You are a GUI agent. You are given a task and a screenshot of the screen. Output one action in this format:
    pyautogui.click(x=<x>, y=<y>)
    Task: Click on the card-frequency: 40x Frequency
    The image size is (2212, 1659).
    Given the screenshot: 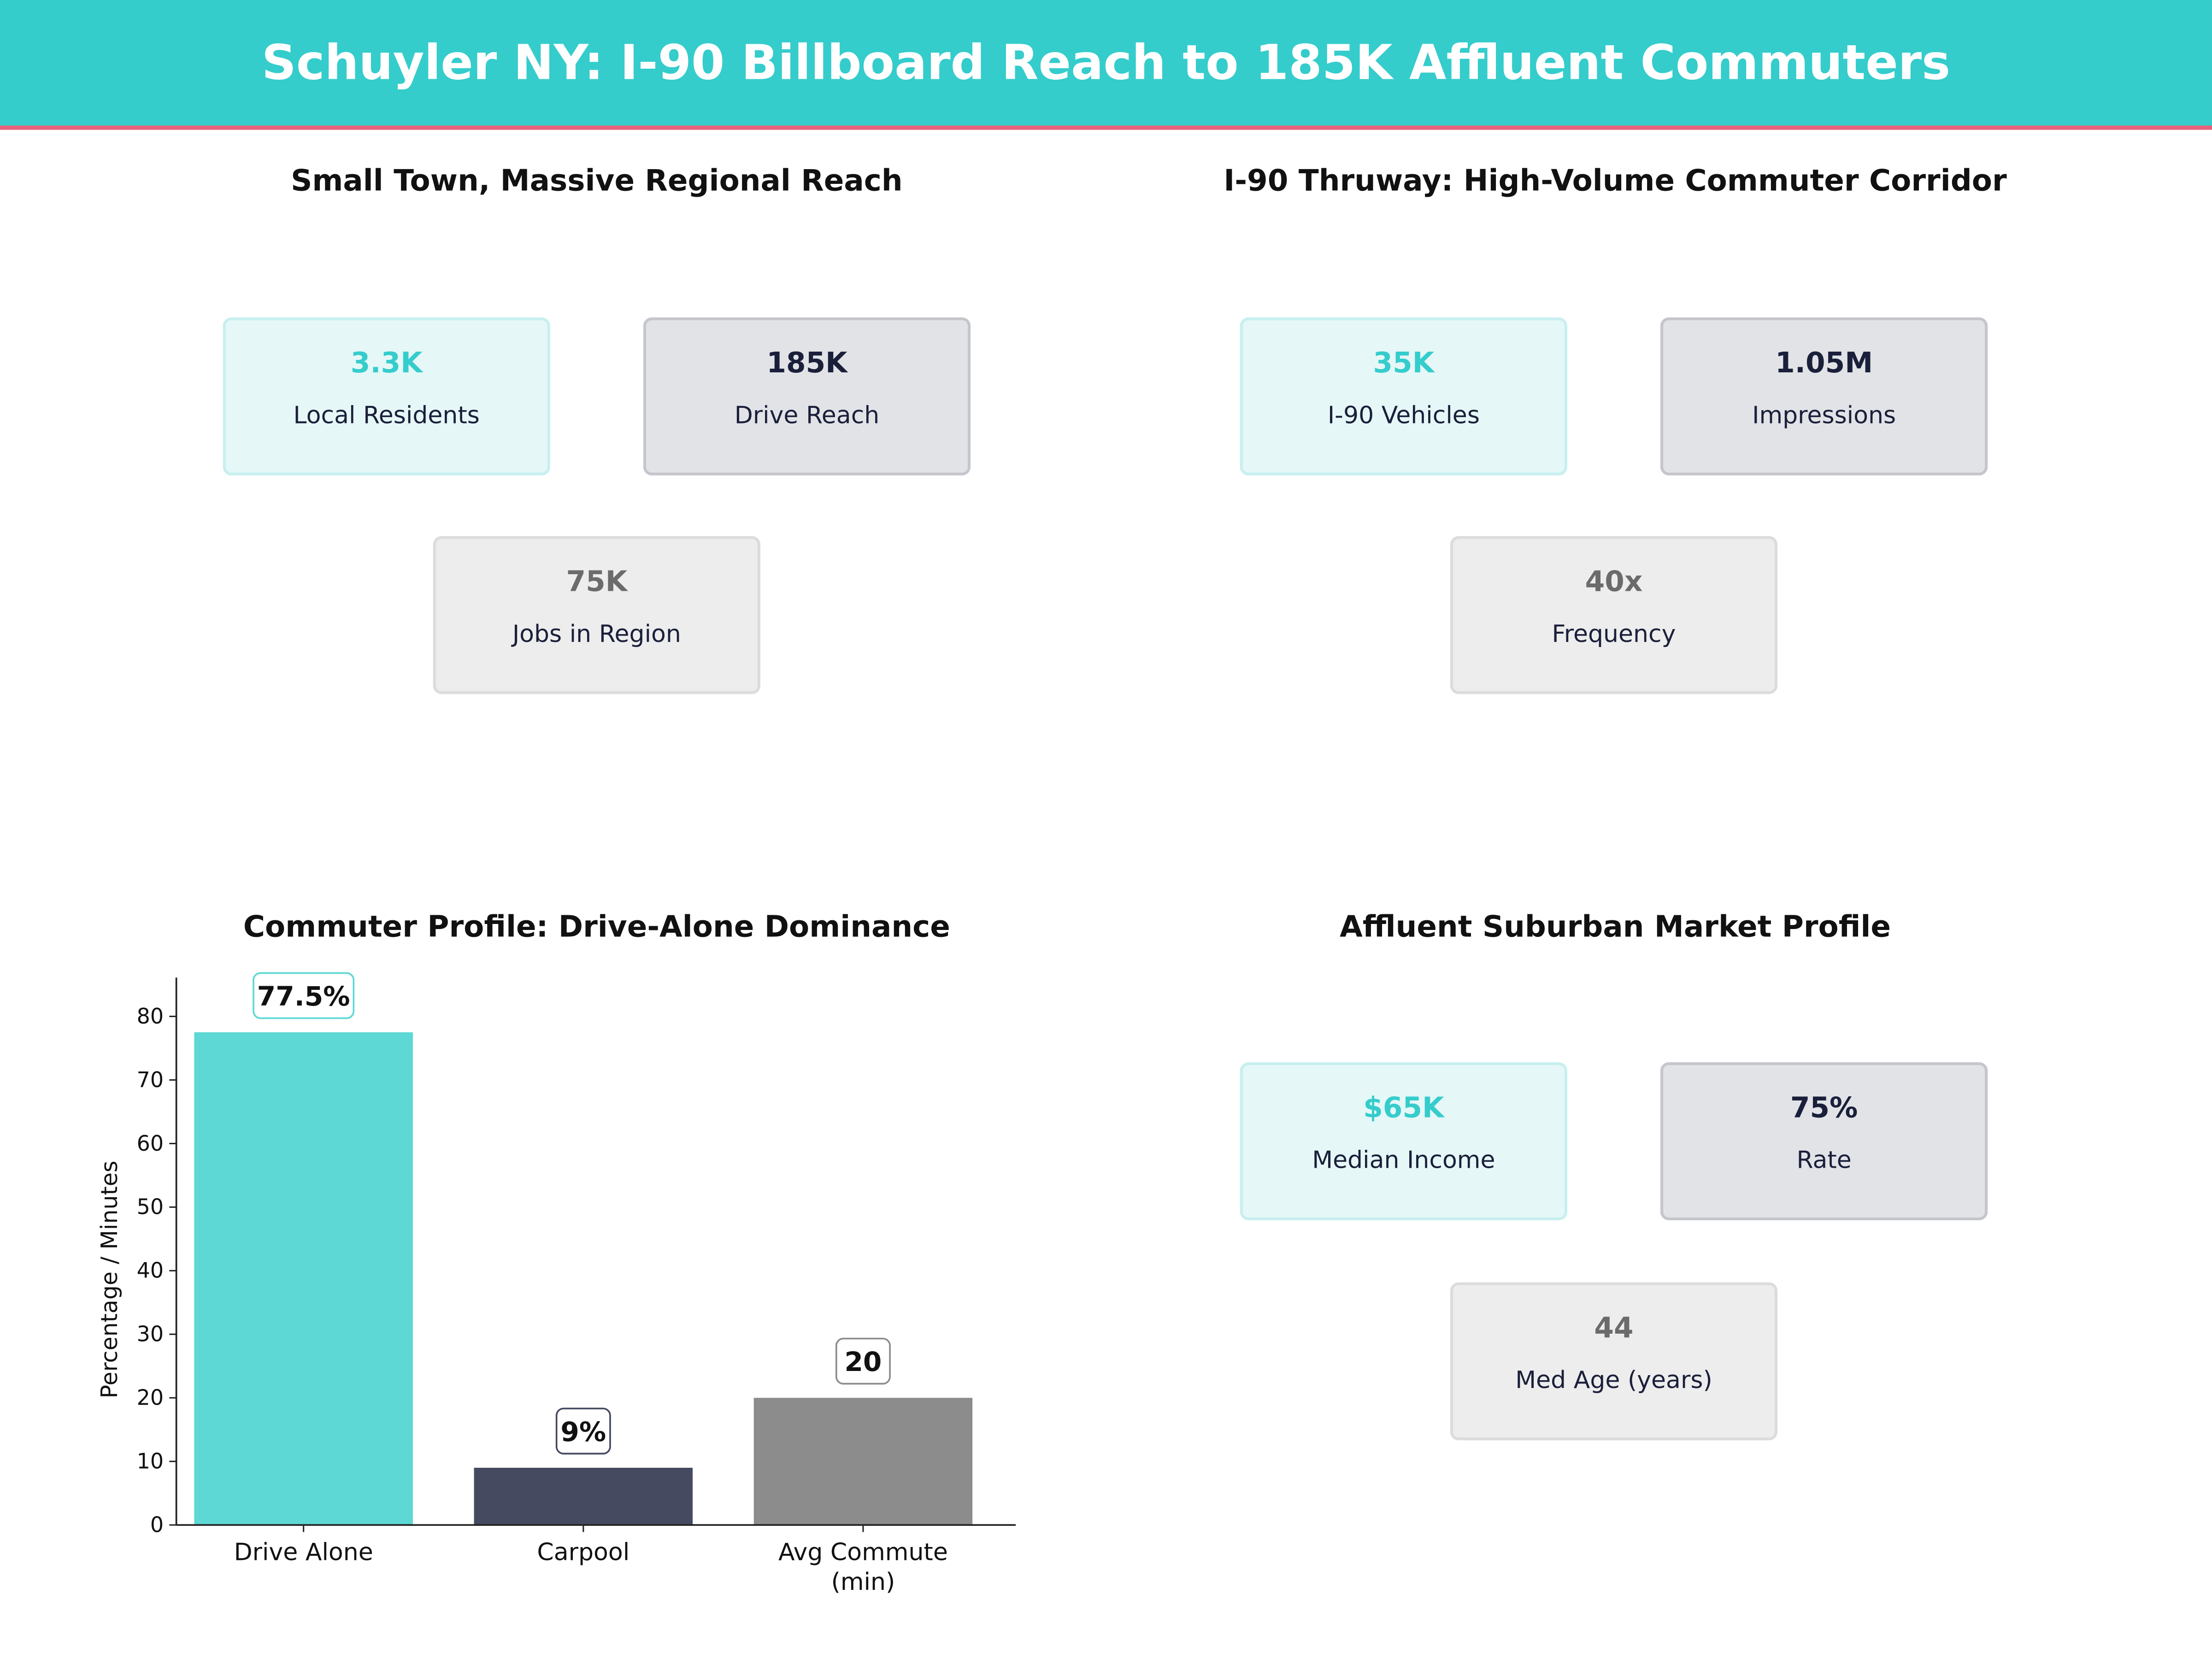 What is the action you would take?
    pyautogui.click(x=1614, y=615)
    